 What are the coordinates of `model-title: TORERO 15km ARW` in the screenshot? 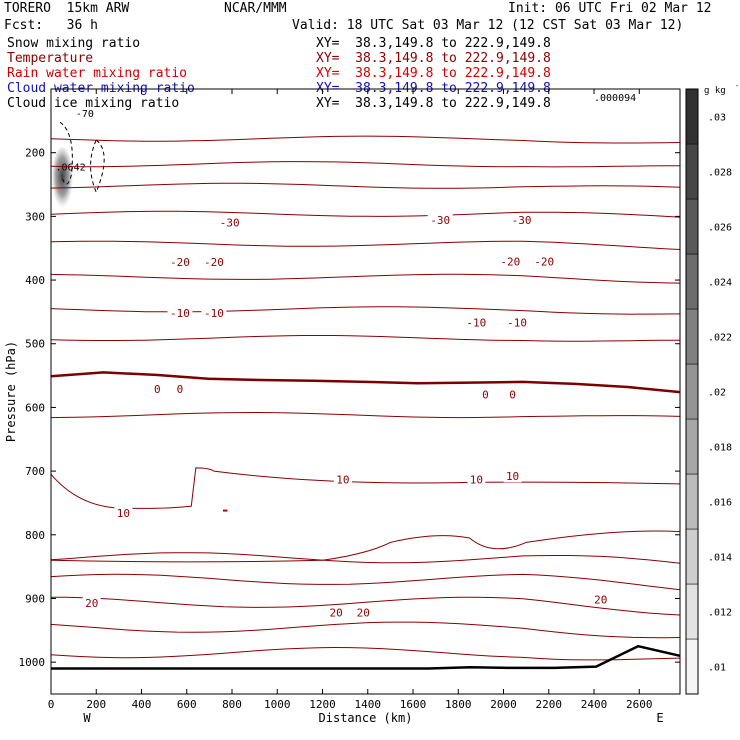 It's located at (67, 8).